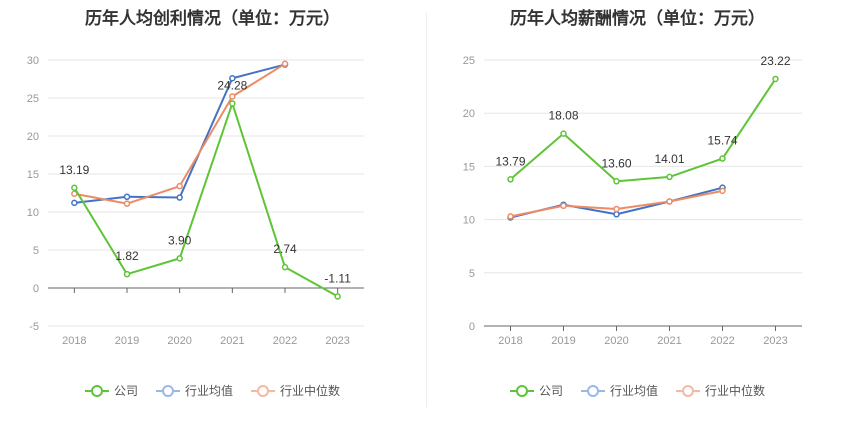 This screenshot has height=437, width=850. Describe the element at coordinates (34, 327) in the screenshot. I see `y-tick-label: -5` at that location.